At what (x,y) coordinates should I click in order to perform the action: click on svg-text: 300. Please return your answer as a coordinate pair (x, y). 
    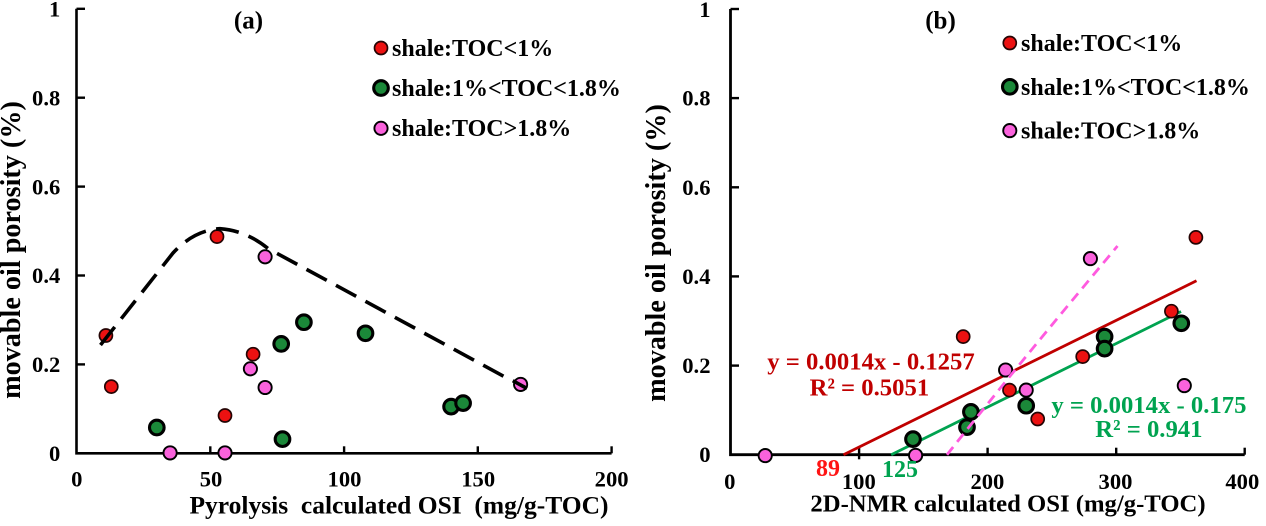
    Looking at the image, I should click on (1116, 481).